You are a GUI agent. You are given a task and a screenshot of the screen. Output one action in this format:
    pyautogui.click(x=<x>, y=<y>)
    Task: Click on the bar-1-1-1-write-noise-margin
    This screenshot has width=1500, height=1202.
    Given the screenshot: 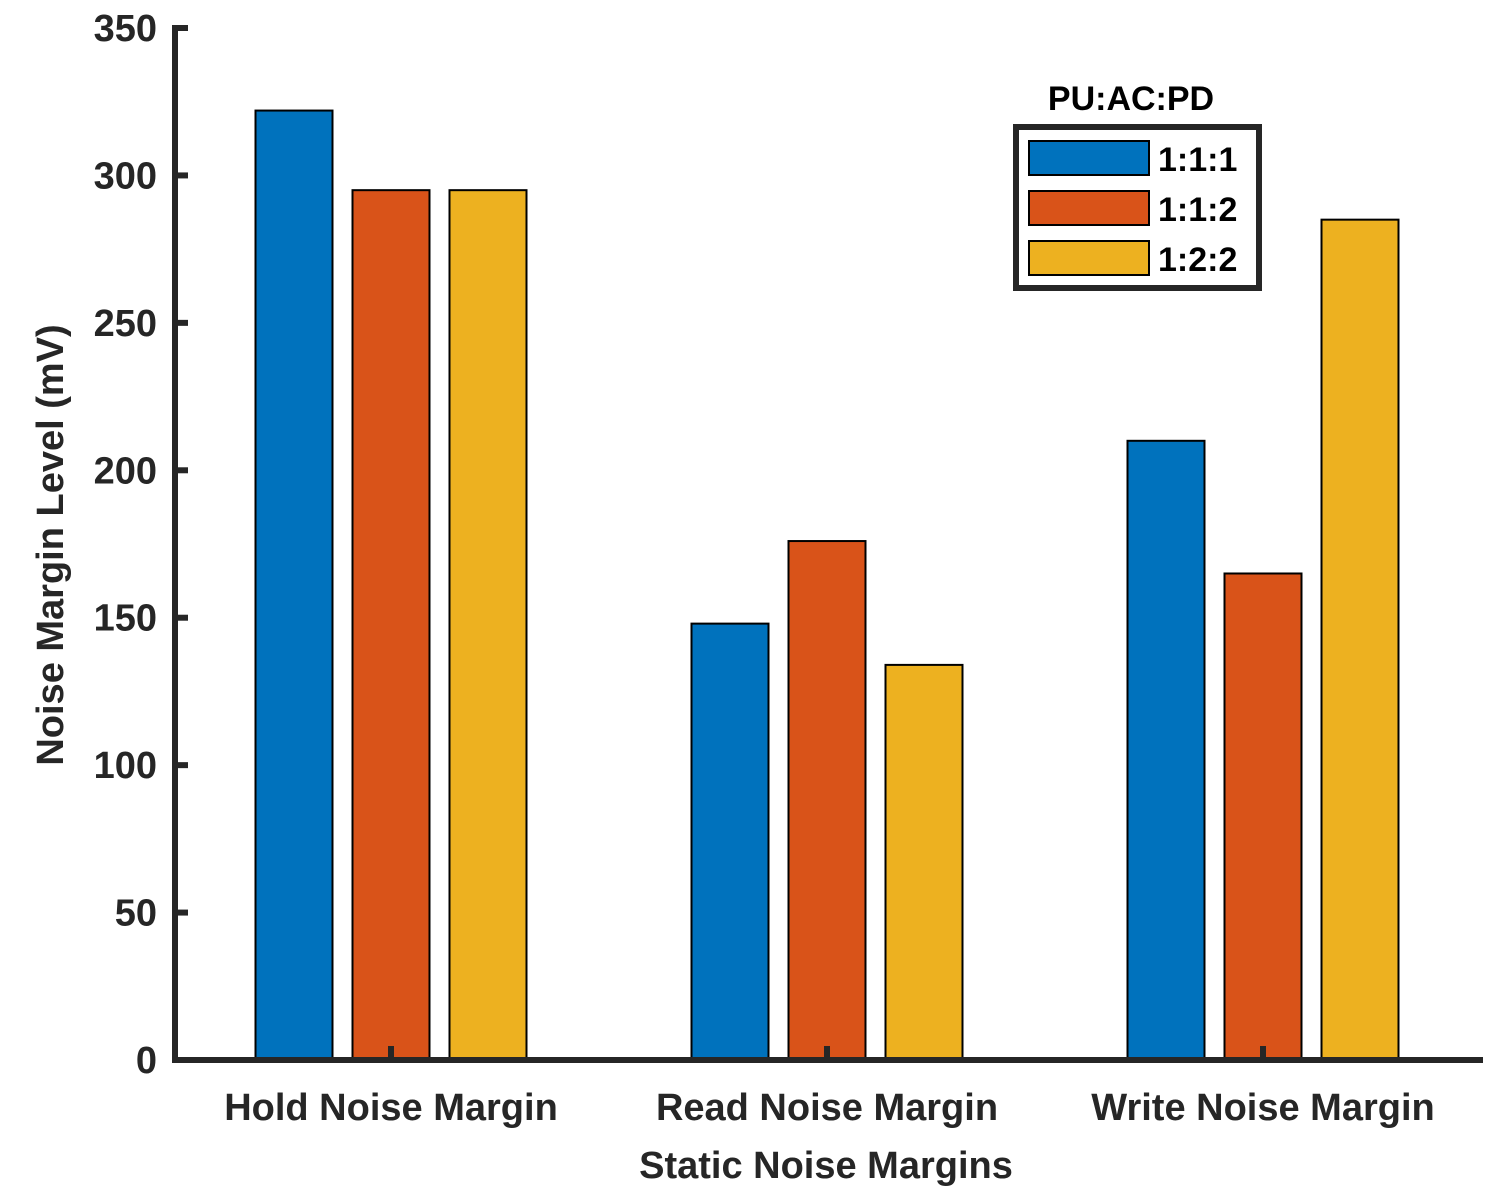 What is the action you would take?
    pyautogui.click(x=1166, y=750)
    